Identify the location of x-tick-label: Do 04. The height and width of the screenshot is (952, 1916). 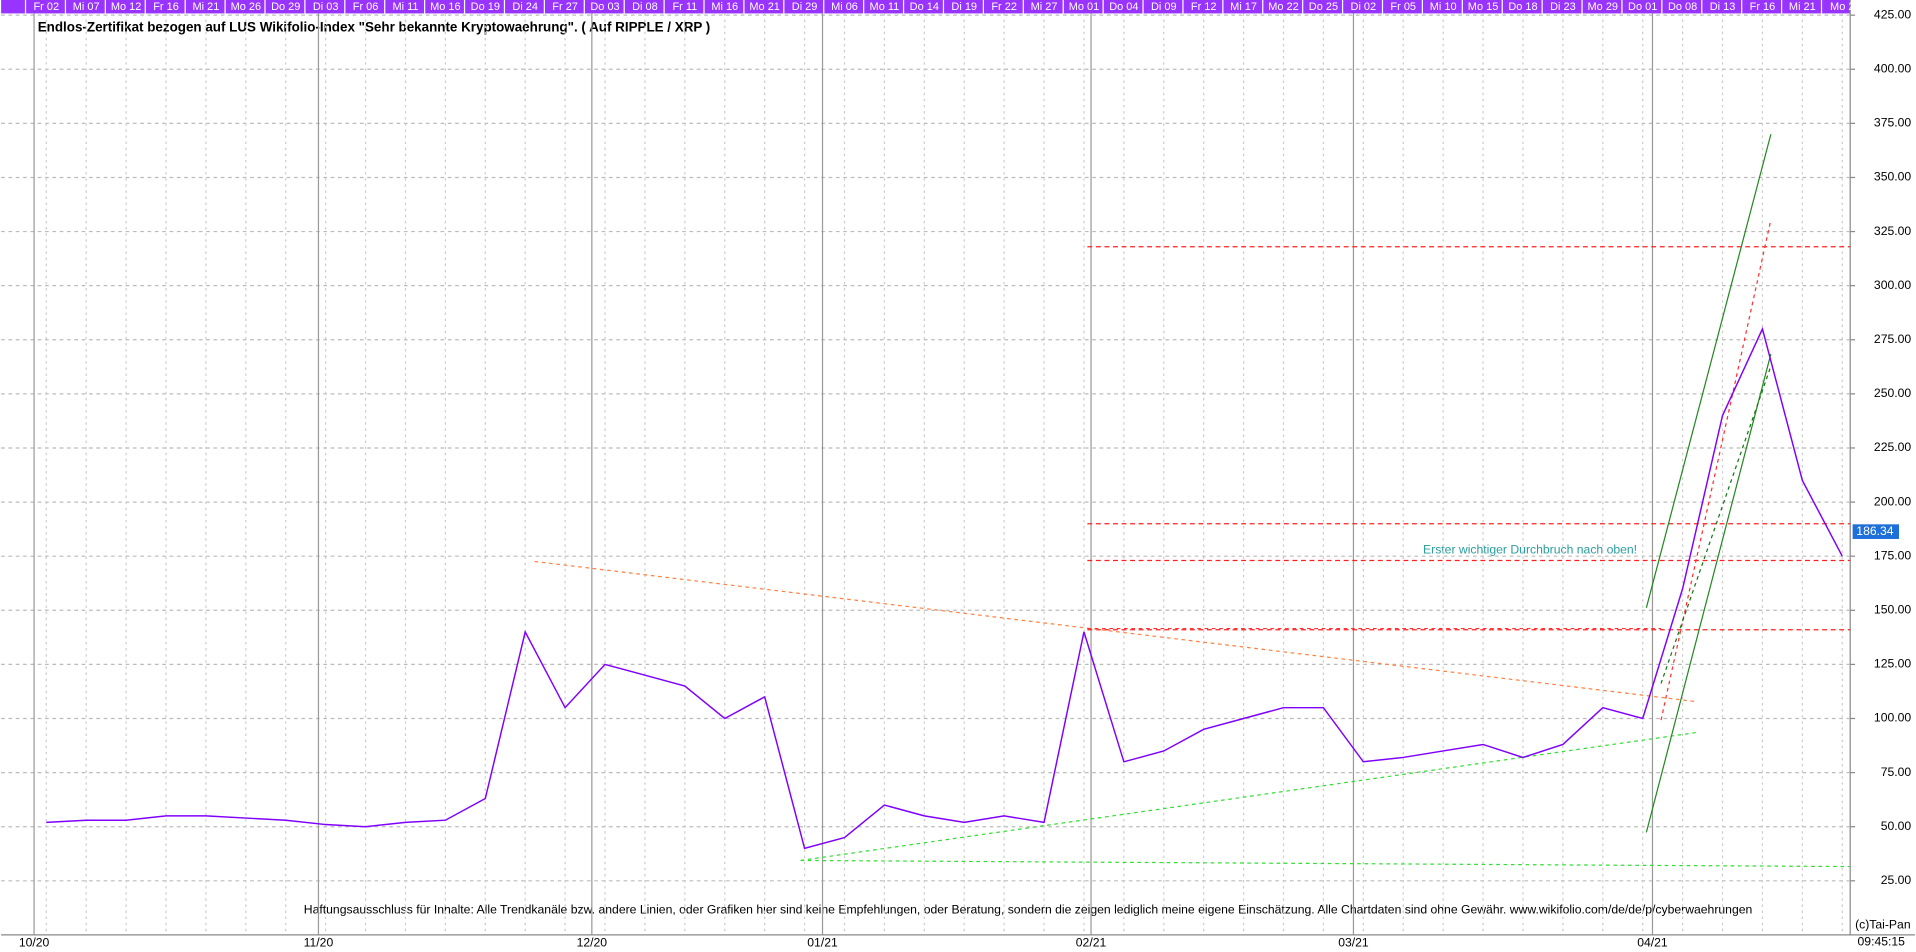
(1123, 7).